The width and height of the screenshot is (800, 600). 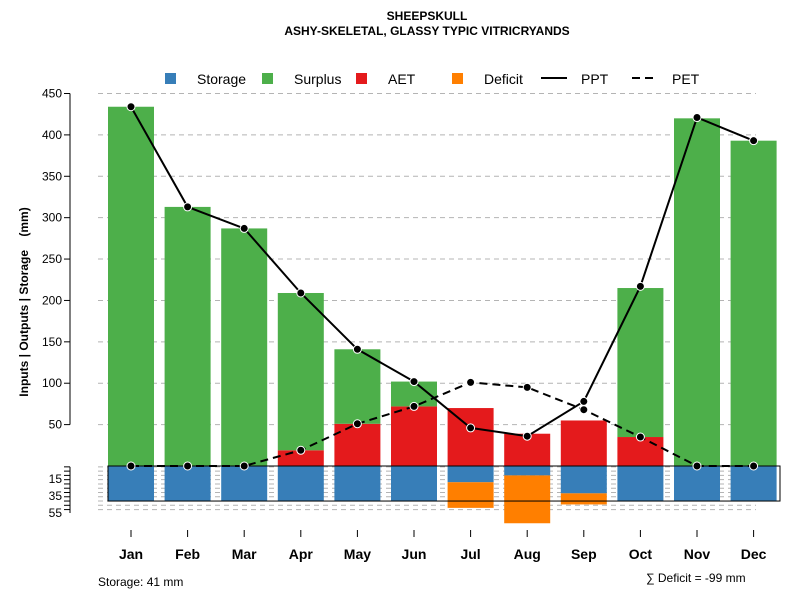 I want to click on x-tick-label: Jan, so click(x=131, y=554).